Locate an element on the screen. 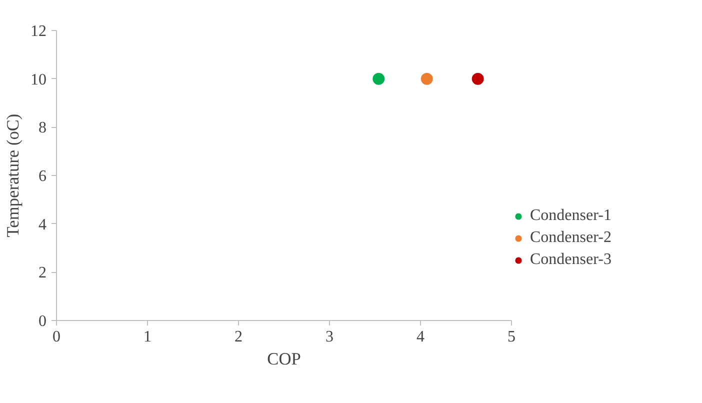  y-tick-label: 2 is located at coordinates (42, 273).